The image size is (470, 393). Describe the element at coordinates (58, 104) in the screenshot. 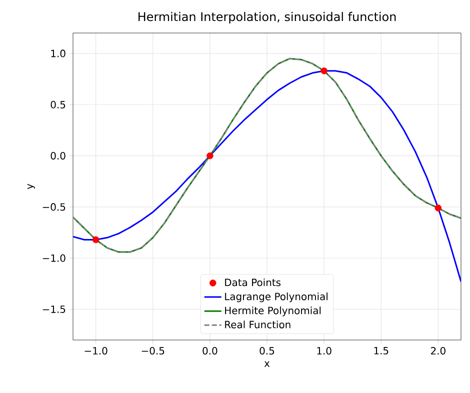

I see `y-tick-label: 0.5` at that location.